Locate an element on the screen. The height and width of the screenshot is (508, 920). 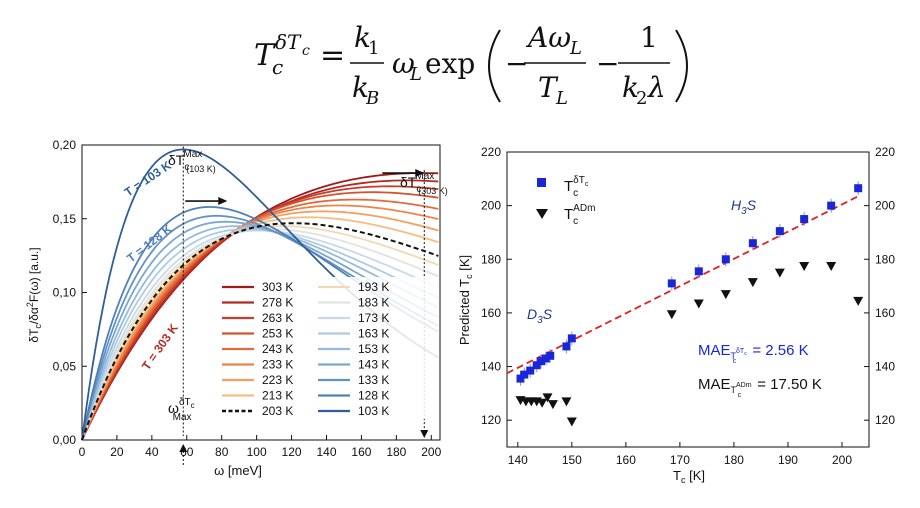
right-y-tick-label: 180 is located at coordinates (491, 259).